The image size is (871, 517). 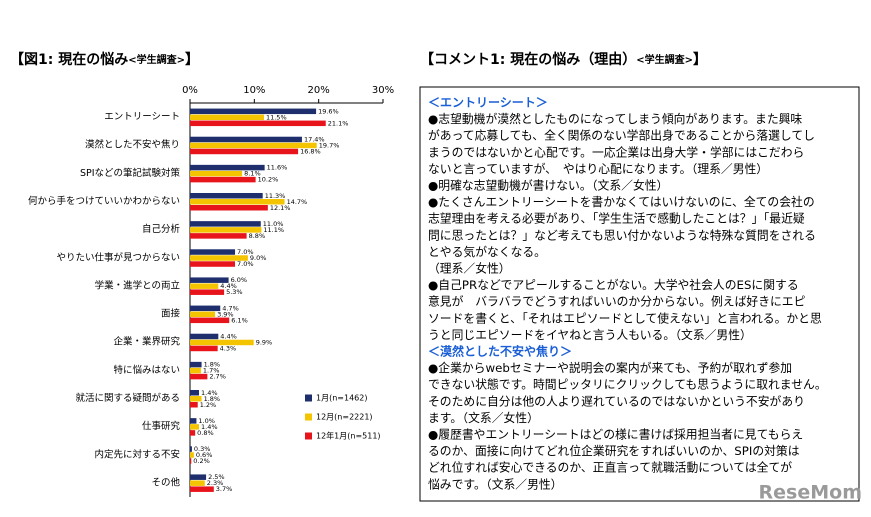 What do you see at coordinates (344, 417) in the screenshot?
I see `legend-label: 12月(n=2221)` at bounding box center [344, 417].